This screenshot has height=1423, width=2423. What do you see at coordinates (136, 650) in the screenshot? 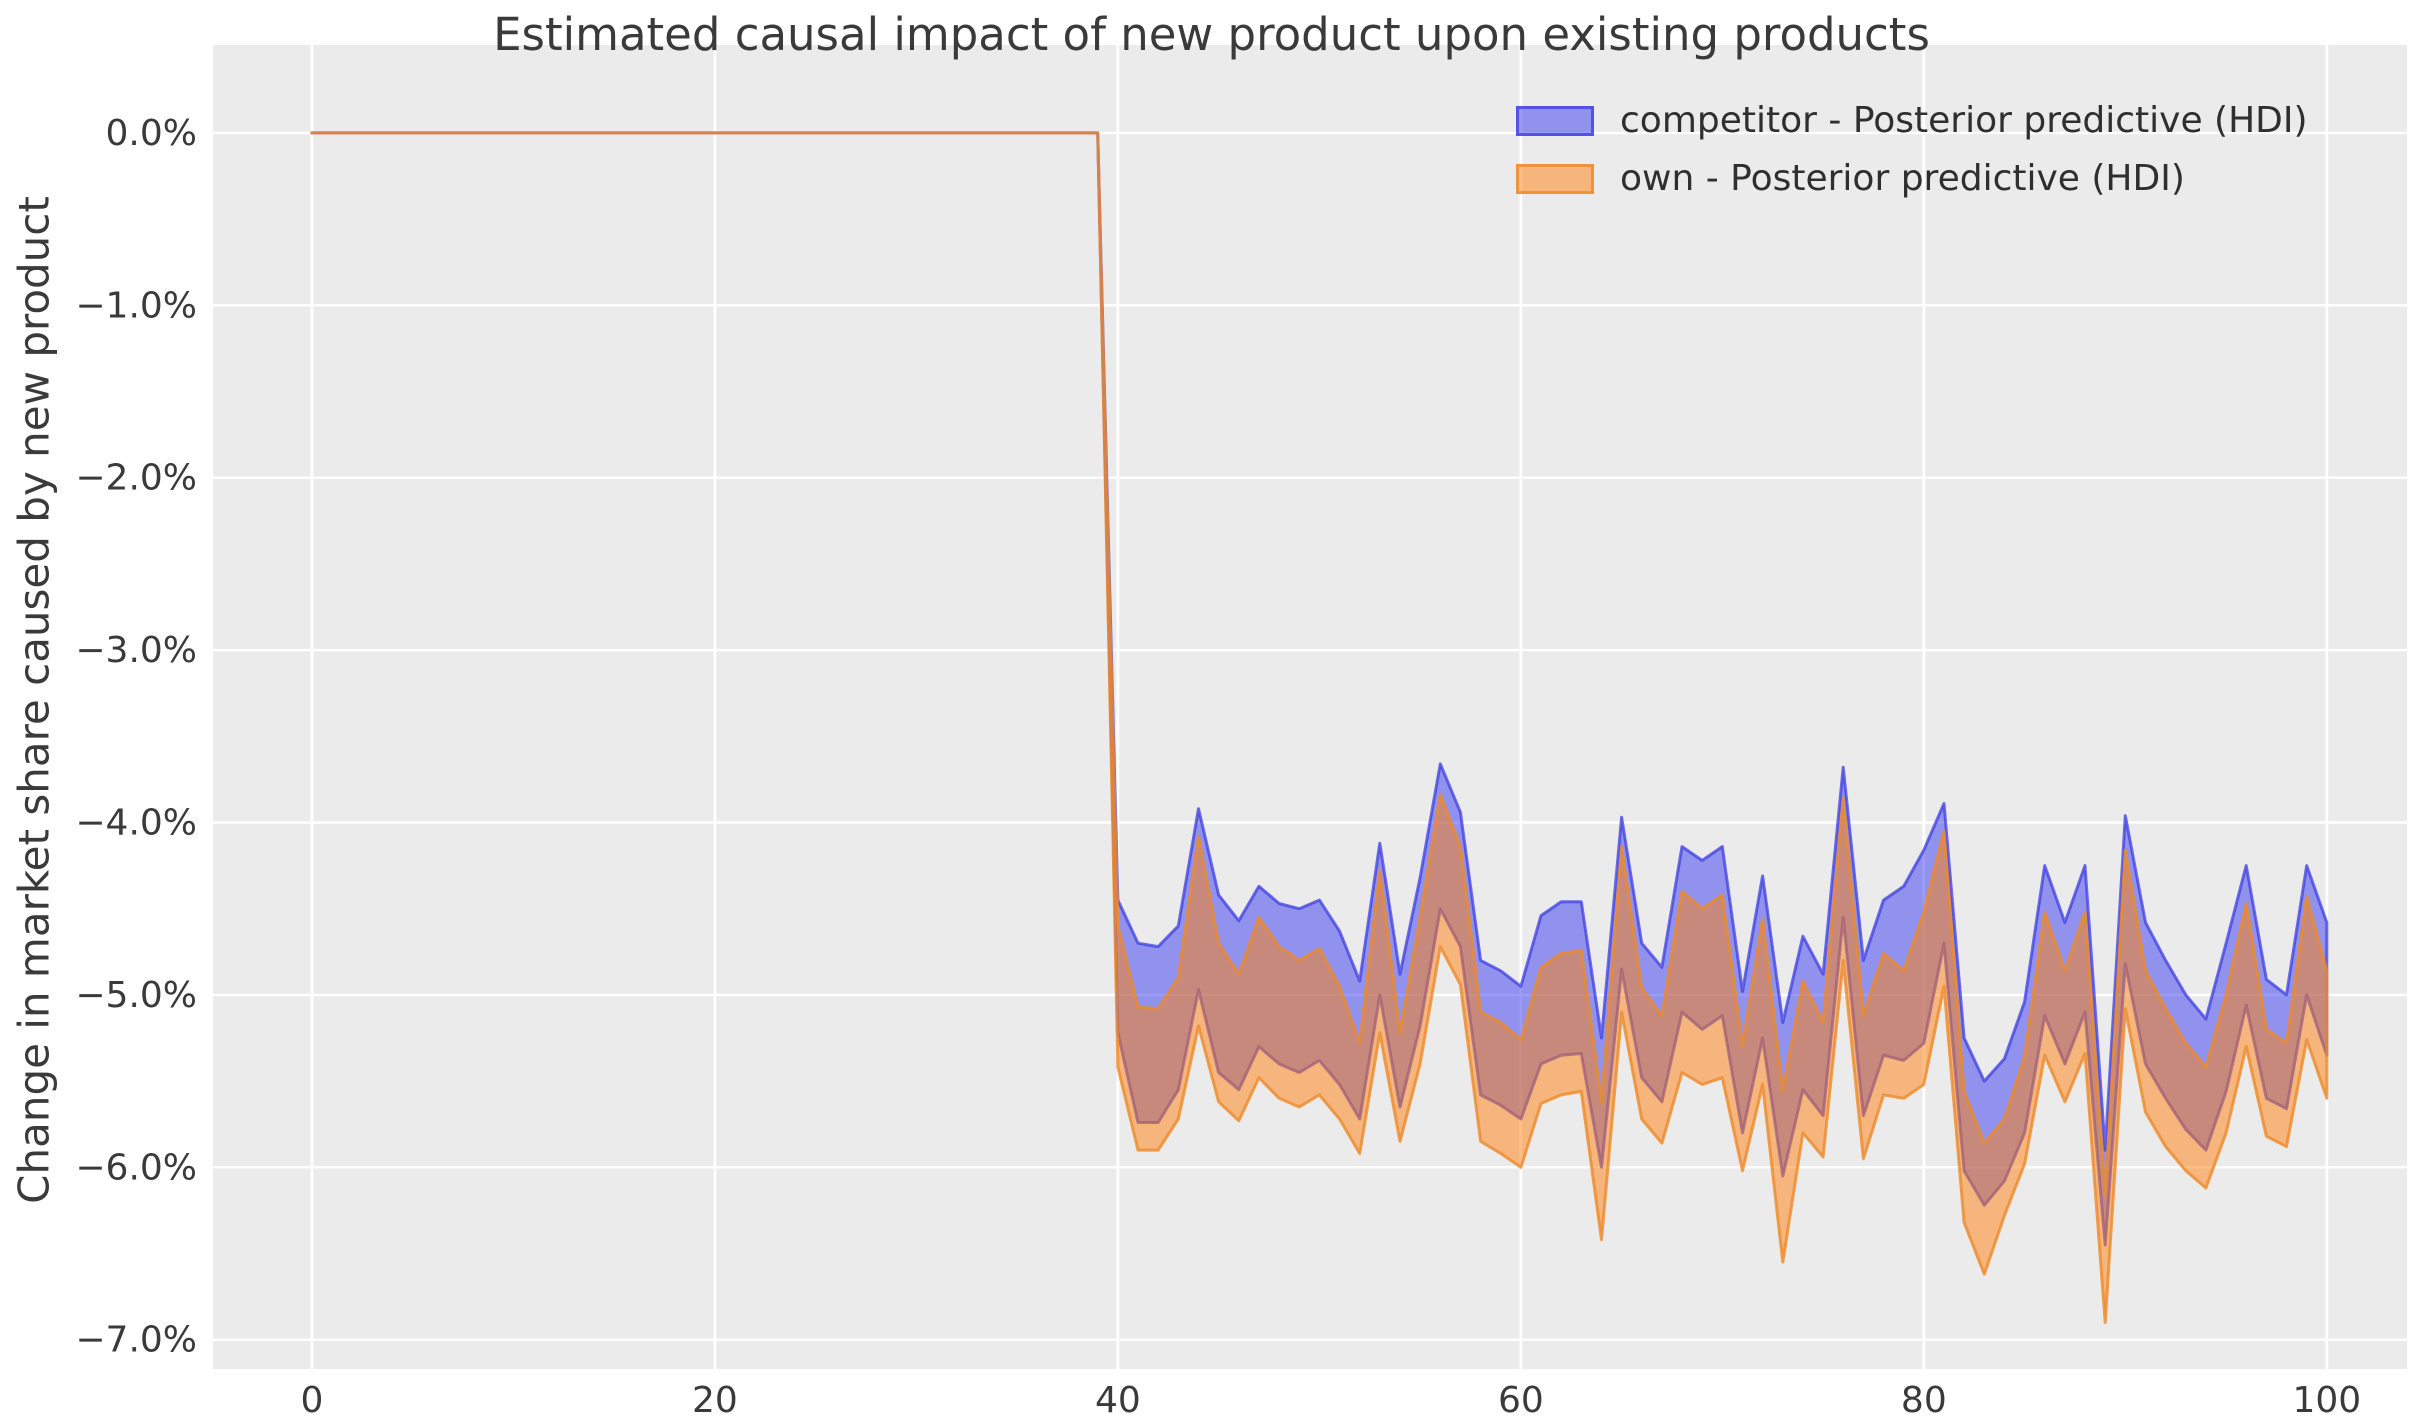
I see `y-tick-label: −3.0%` at bounding box center [136, 650].